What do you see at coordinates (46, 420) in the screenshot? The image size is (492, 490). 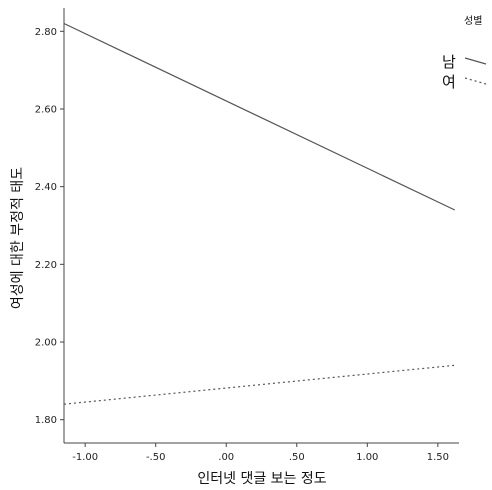 I see `y-tick-label: 1.80` at bounding box center [46, 420].